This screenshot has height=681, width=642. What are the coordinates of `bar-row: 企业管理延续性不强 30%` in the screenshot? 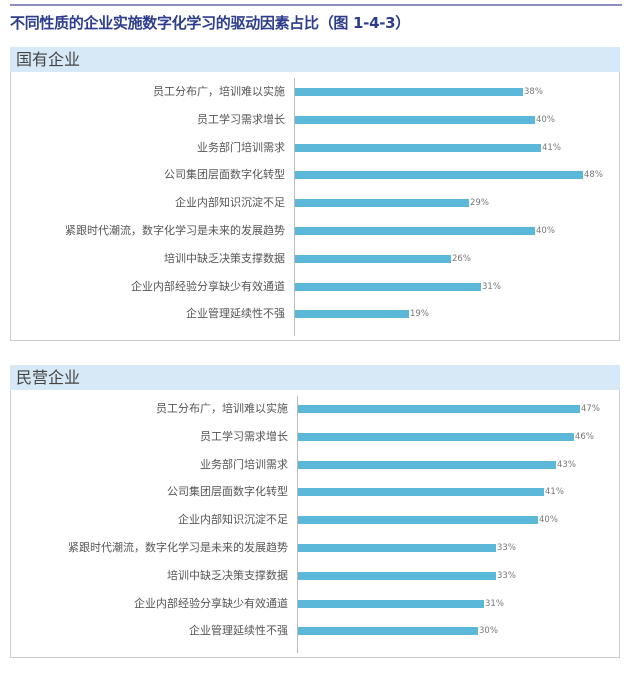 It's located at (315, 631).